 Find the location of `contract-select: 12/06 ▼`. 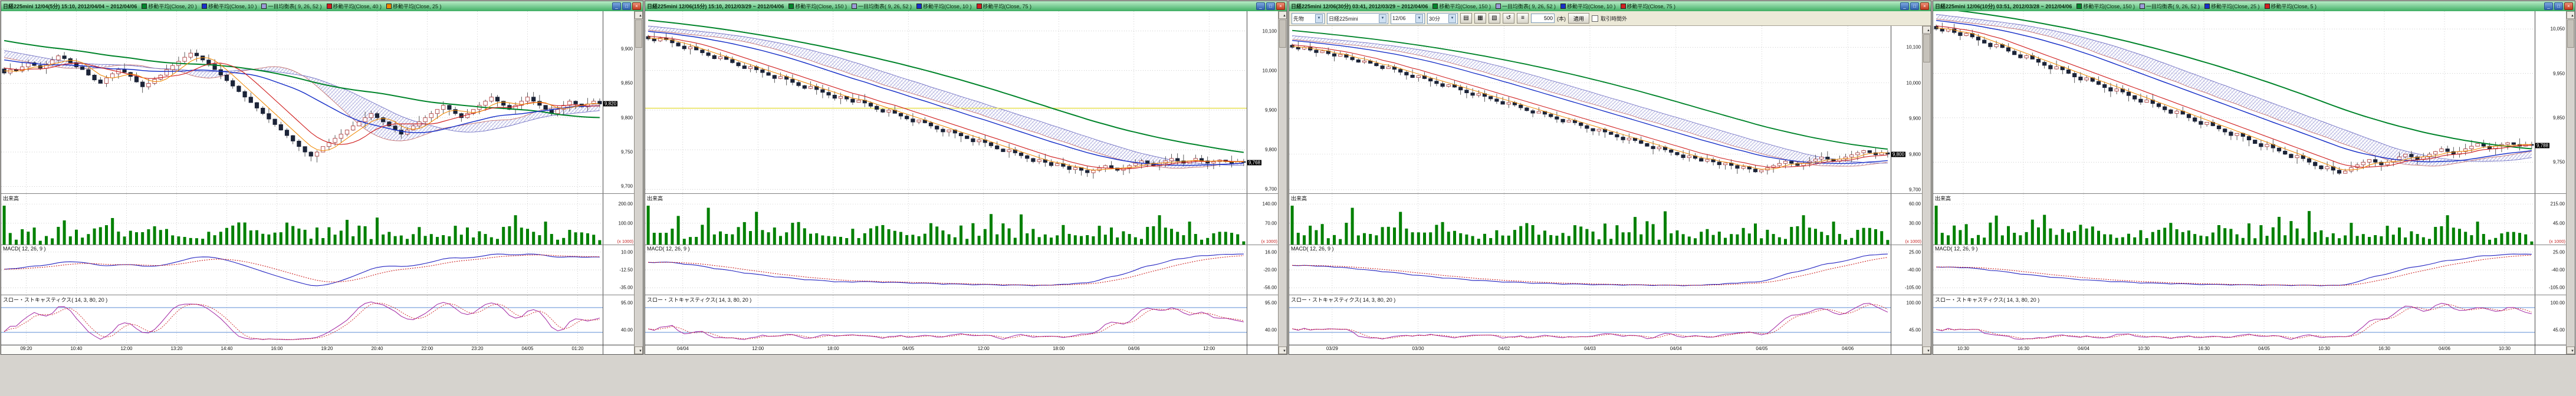

contract-select: 12/06 ▼ is located at coordinates (1408, 18).